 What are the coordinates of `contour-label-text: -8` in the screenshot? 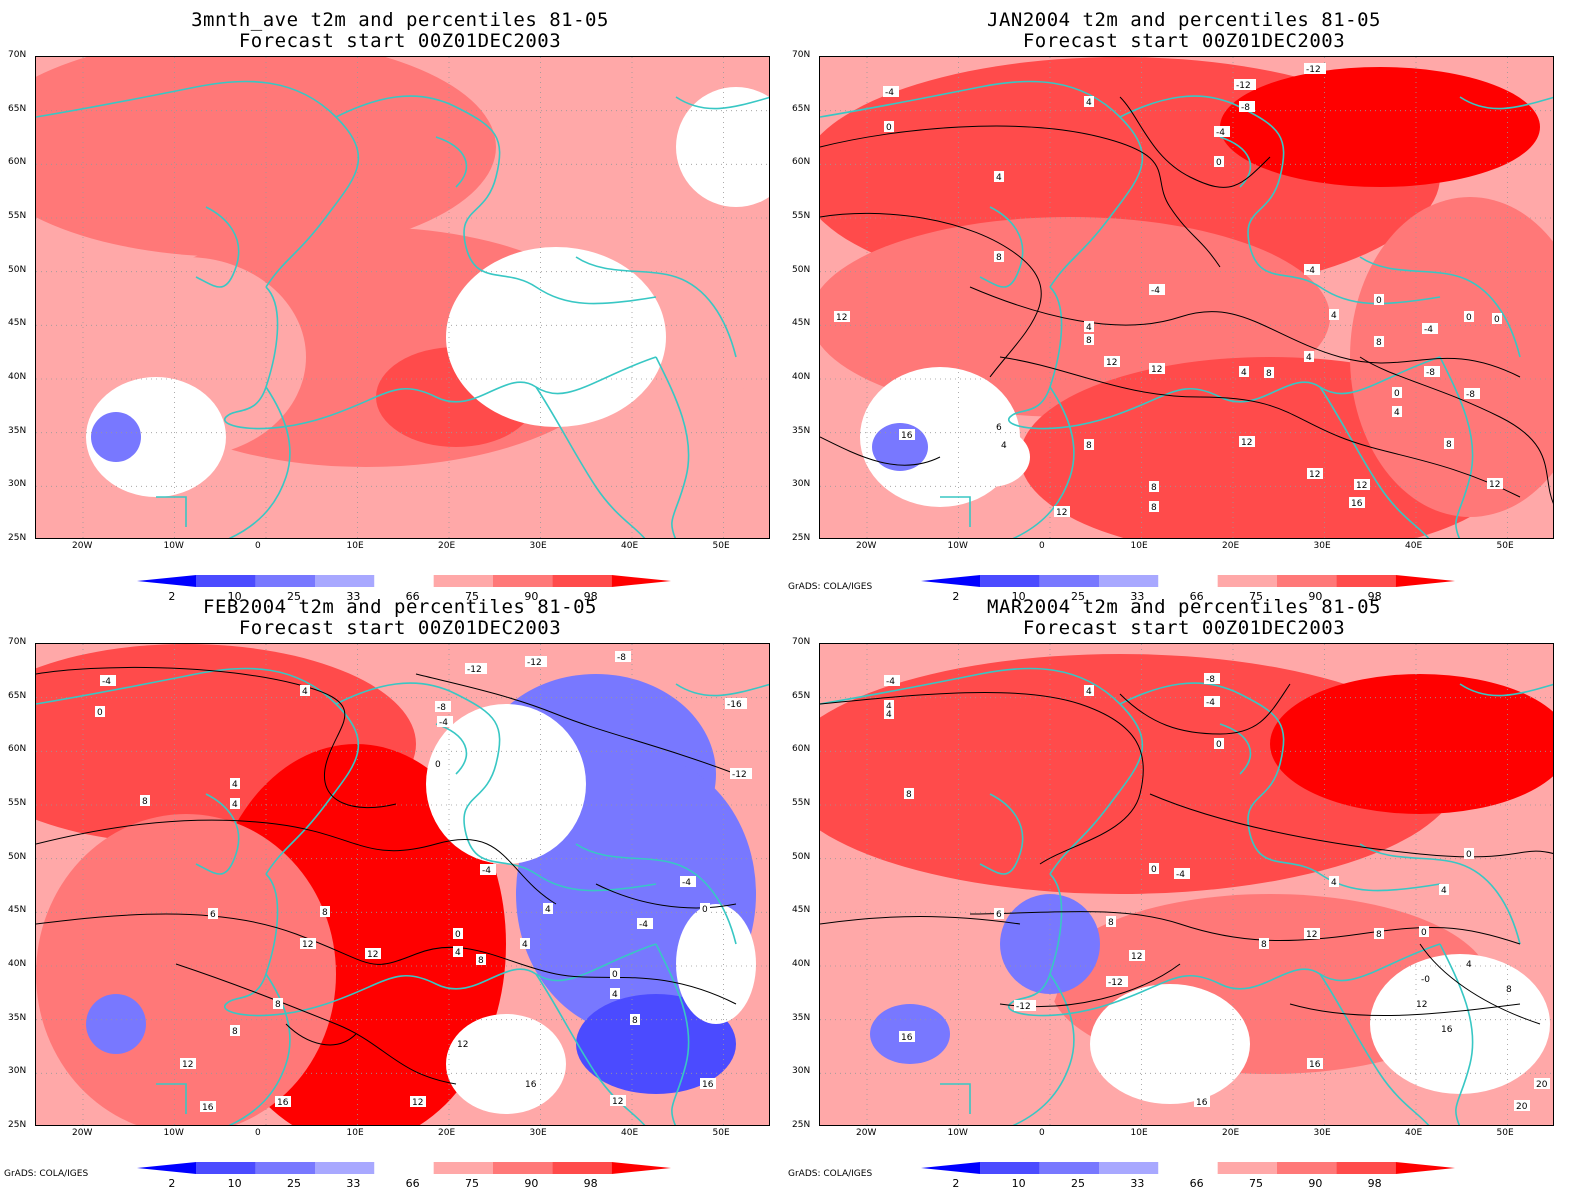 It's located at (621, 658).